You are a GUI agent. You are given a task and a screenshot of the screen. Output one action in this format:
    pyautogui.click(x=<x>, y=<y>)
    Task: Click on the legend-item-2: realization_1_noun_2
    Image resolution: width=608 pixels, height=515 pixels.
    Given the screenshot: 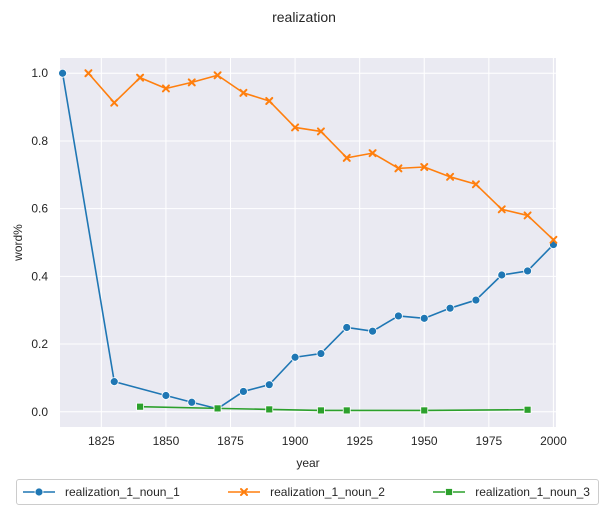 What is the action you would take?
    pyautogui.click(x=305, y=492)
    